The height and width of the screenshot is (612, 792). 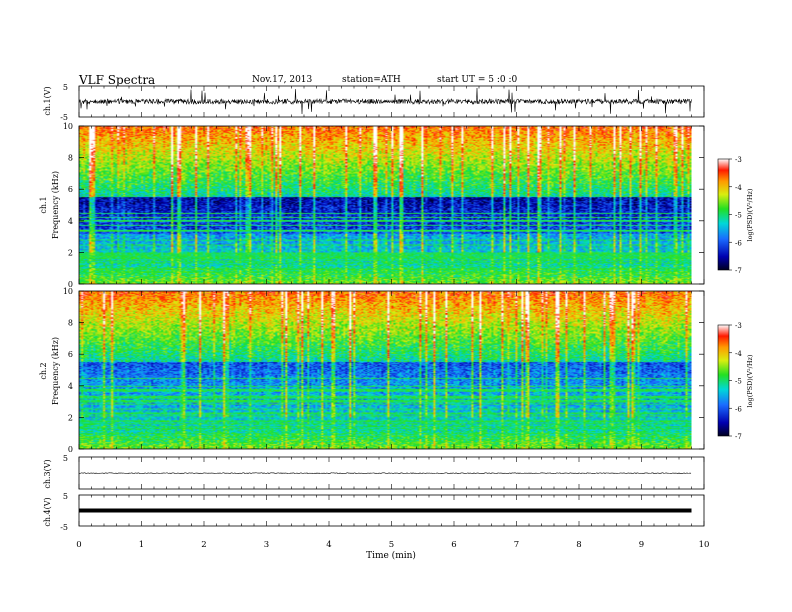 What do you see at coordinates (453, 545) in the screenshot?
I see `x-tick-label: 6` at bounding box center [453, 545].